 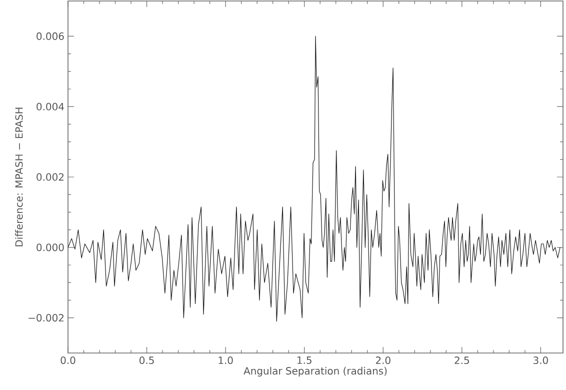 I want to click on x-tick-label: 3.0, so click(x=541, y=360).